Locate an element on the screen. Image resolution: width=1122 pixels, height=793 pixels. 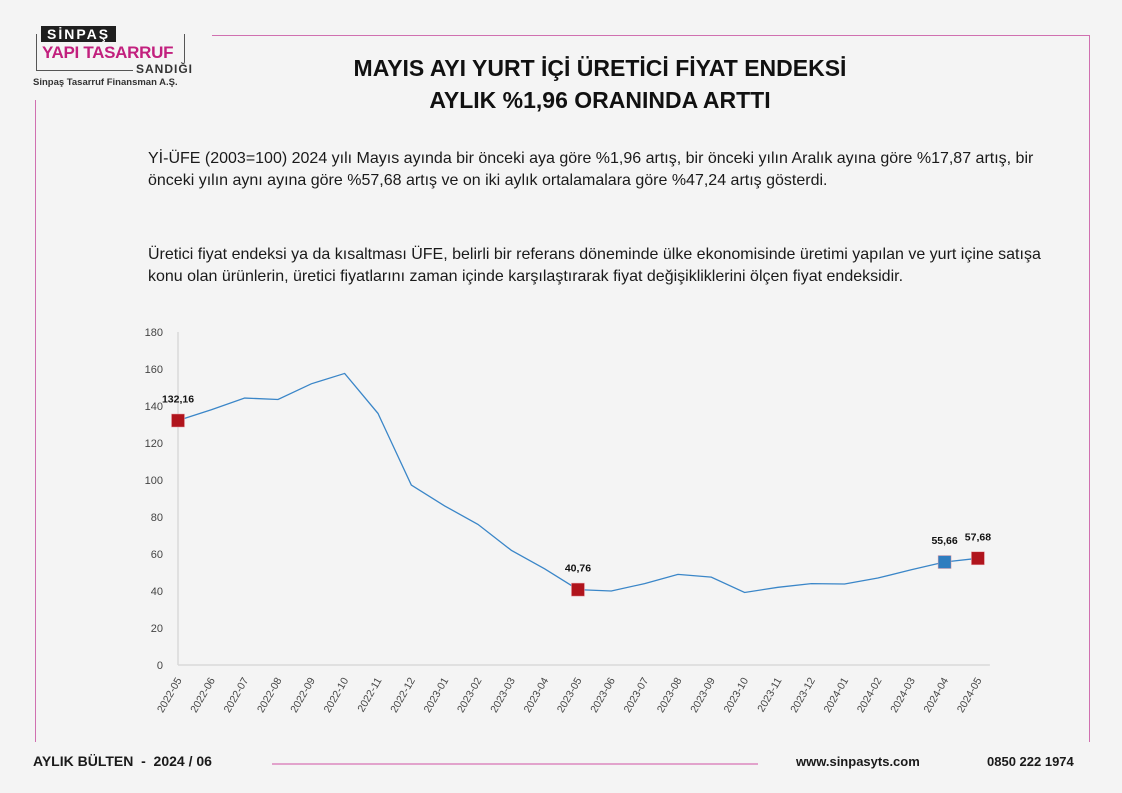
y-tick-label: 40 is located at coordinates (157, 592).